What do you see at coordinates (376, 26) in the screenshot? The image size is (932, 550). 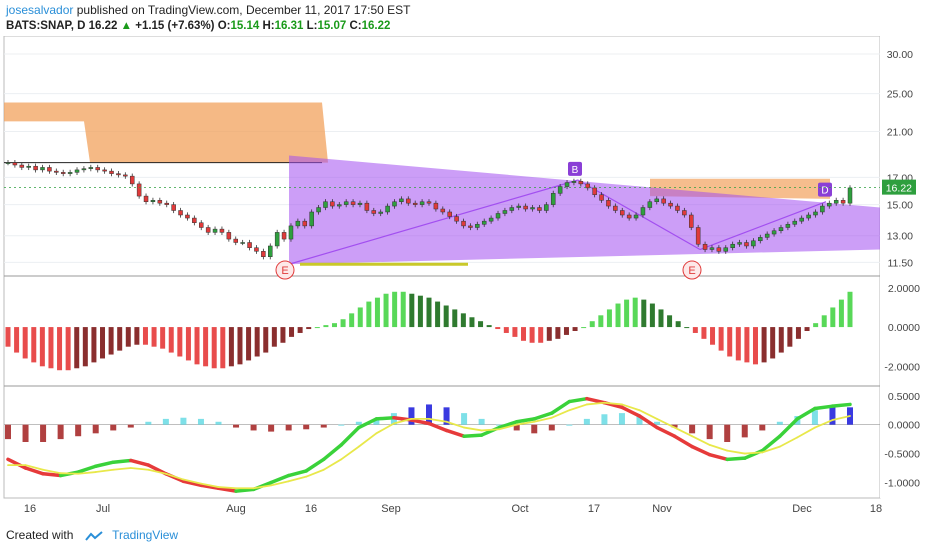 I see `close-value: 16.22` at bounding box center [376, 26].